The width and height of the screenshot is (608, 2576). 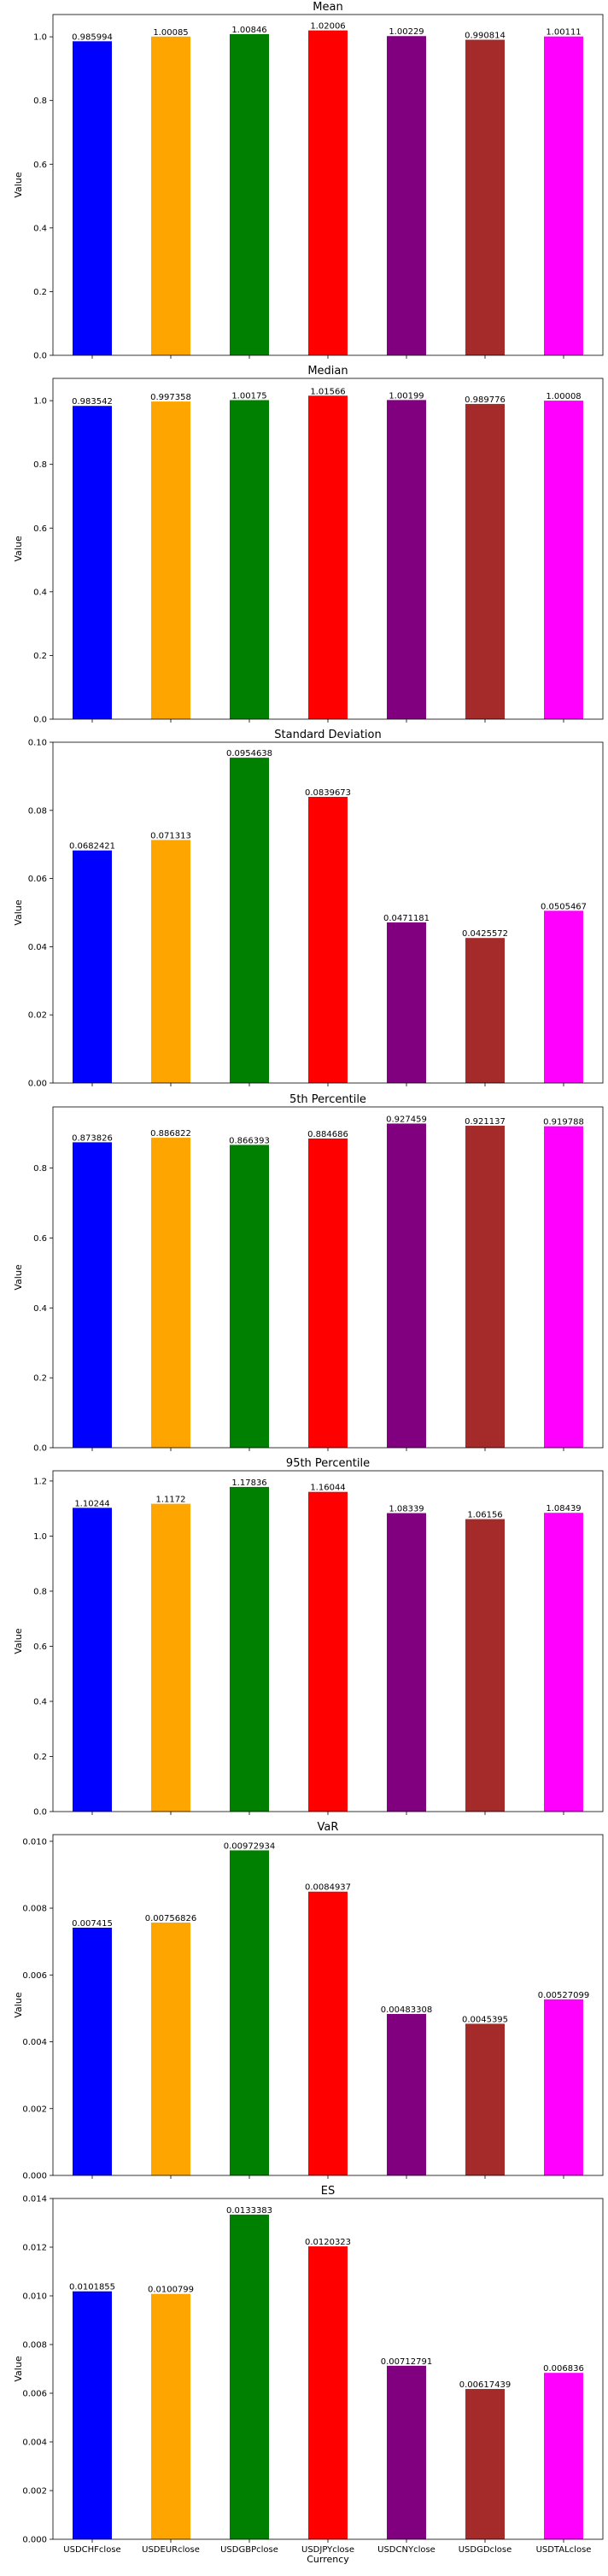 What do you see at coordinates (92, 37) in the screenshot?
I see `bar-value-label: 0.985994` at bounding box center [92, 37].